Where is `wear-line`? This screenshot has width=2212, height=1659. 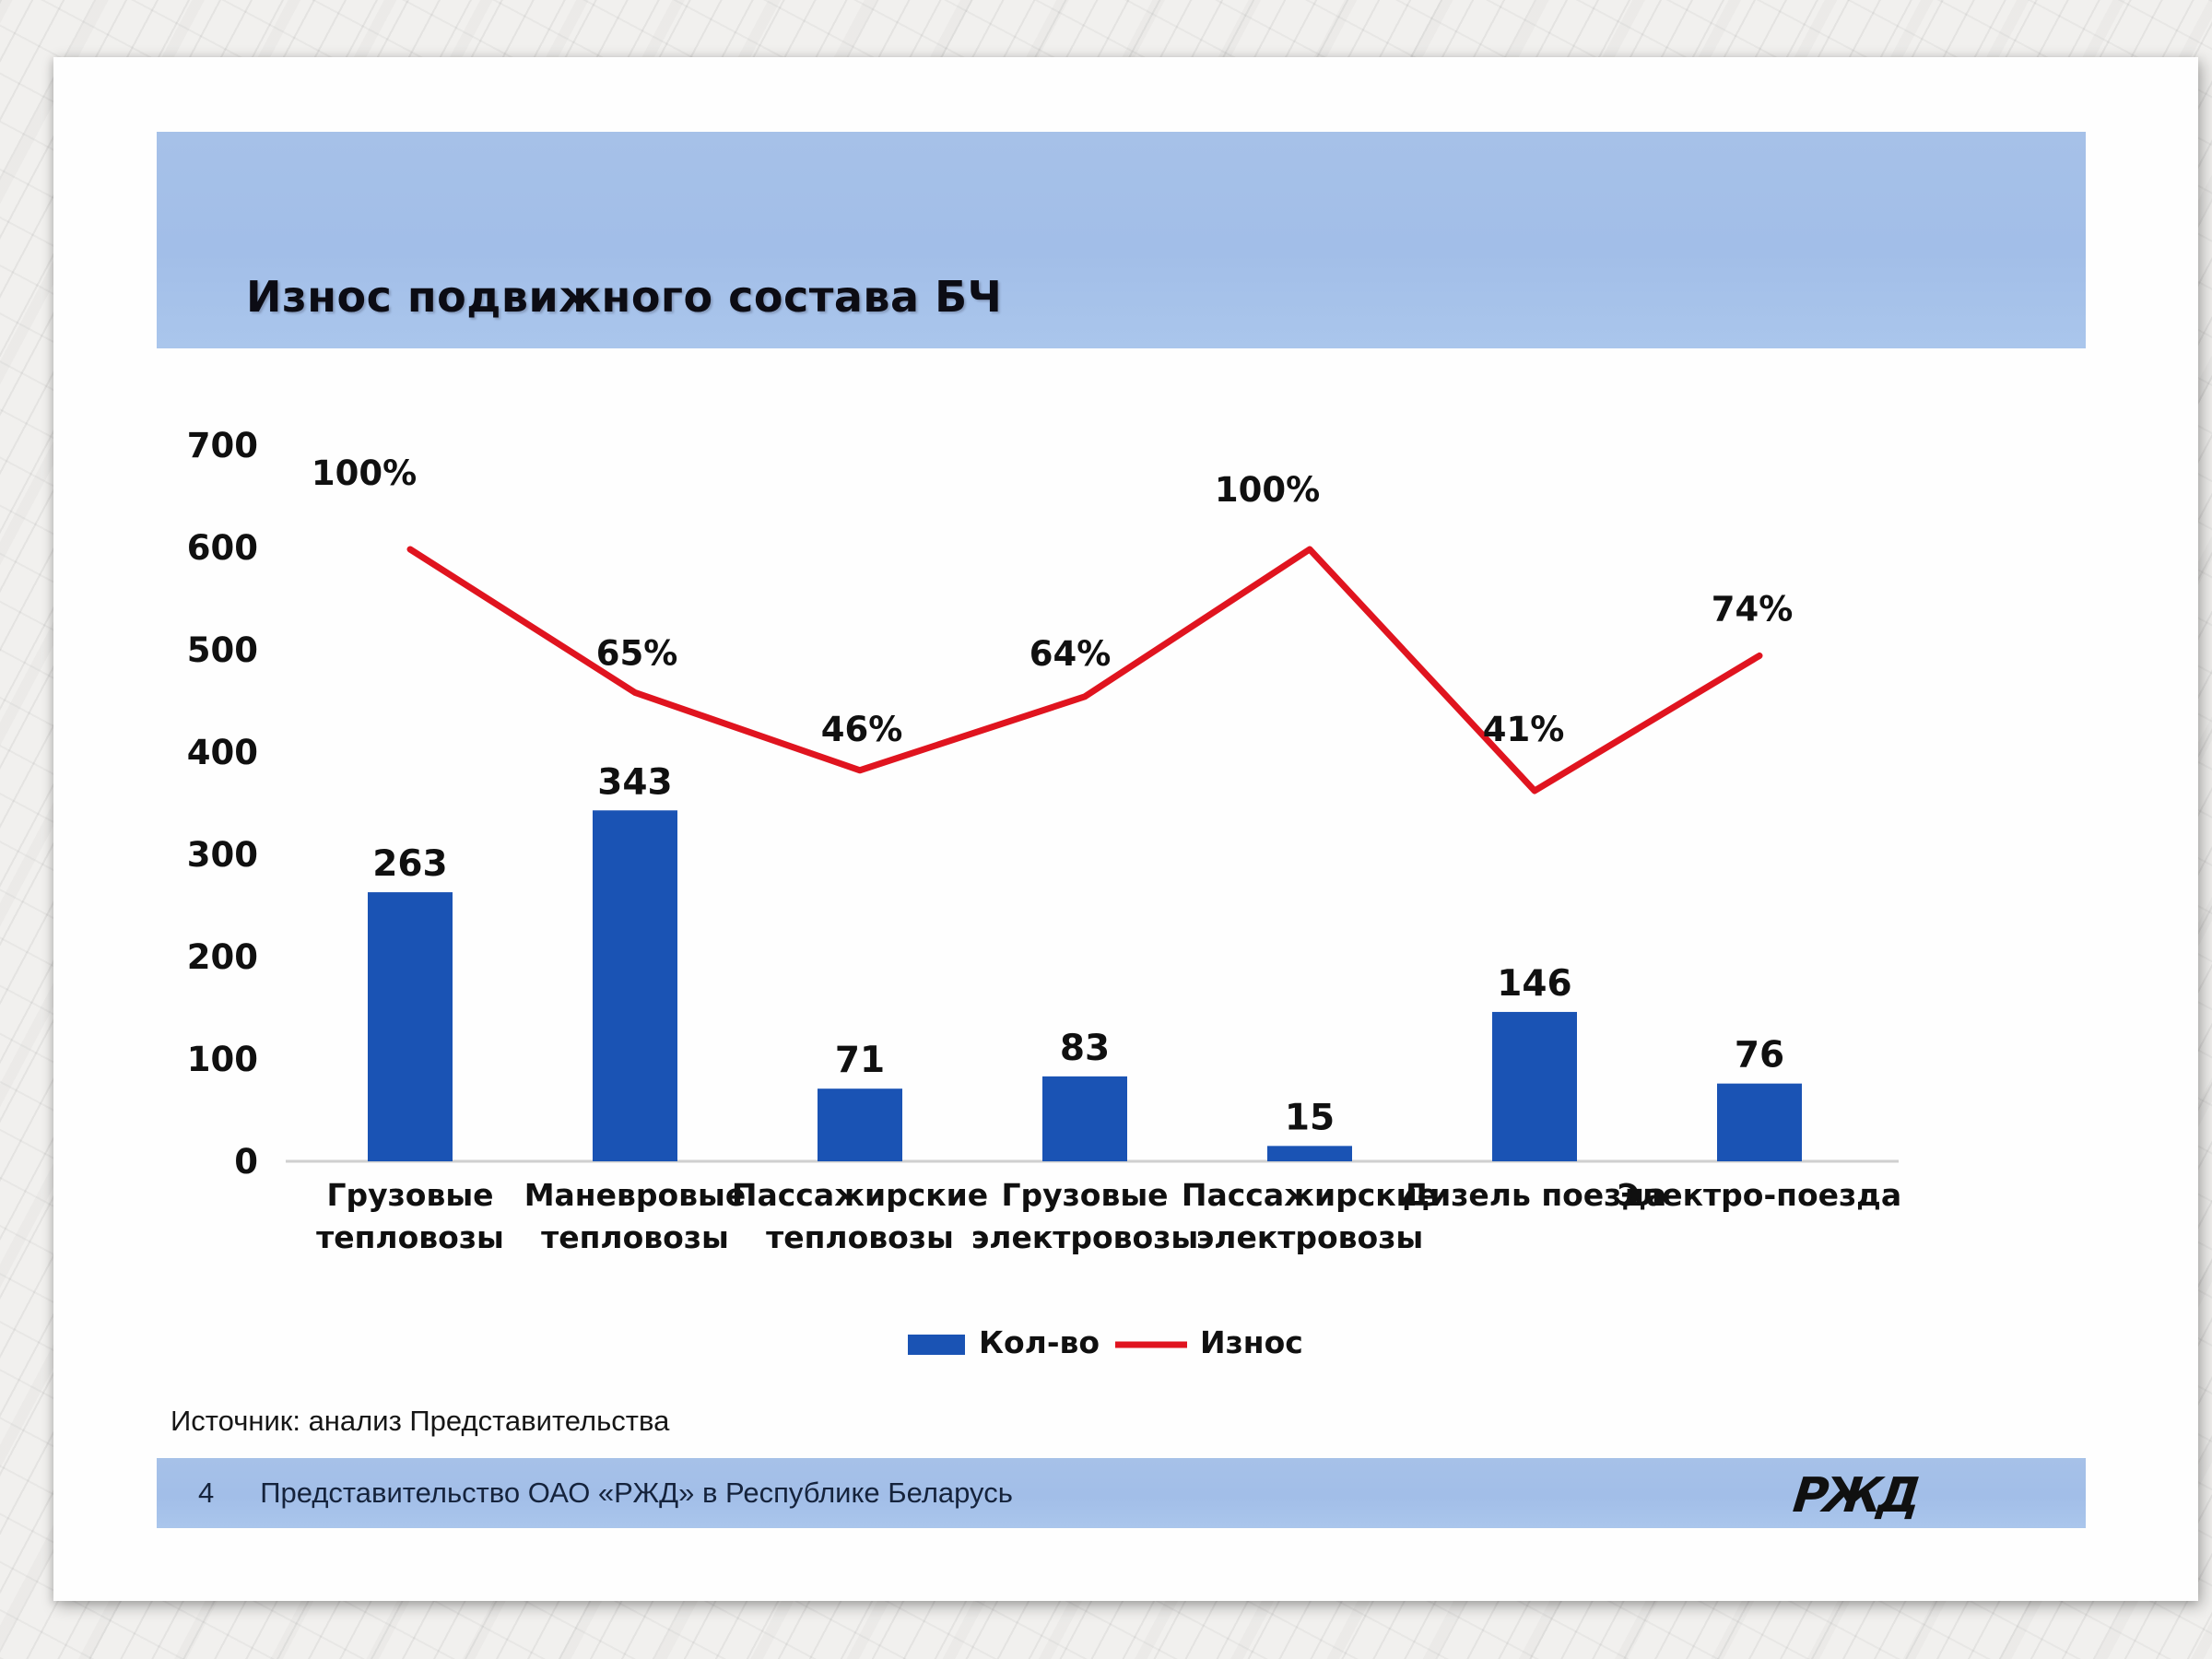
wear-line is located at coordinates (1084, 670).